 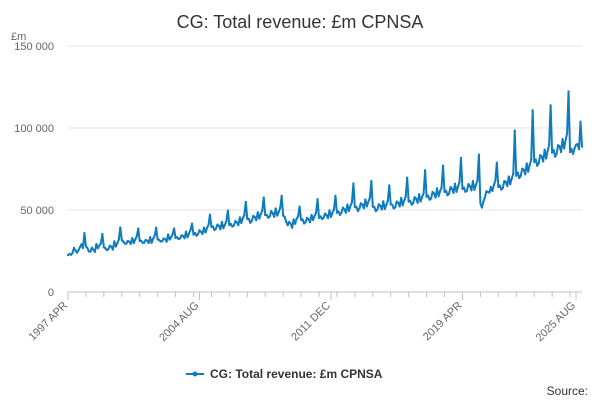 I want to click on legend: CG: Total revenue: £m CPNSA, so click(x=284, y=374).